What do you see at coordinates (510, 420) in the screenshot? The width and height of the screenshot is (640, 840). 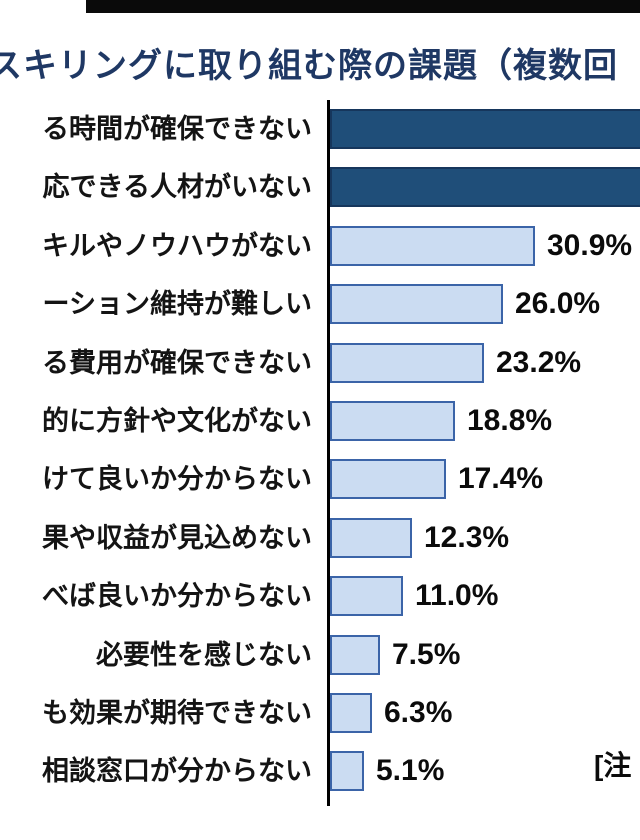 I see `value-label: 18.8%` at bounding box center [510, 420].